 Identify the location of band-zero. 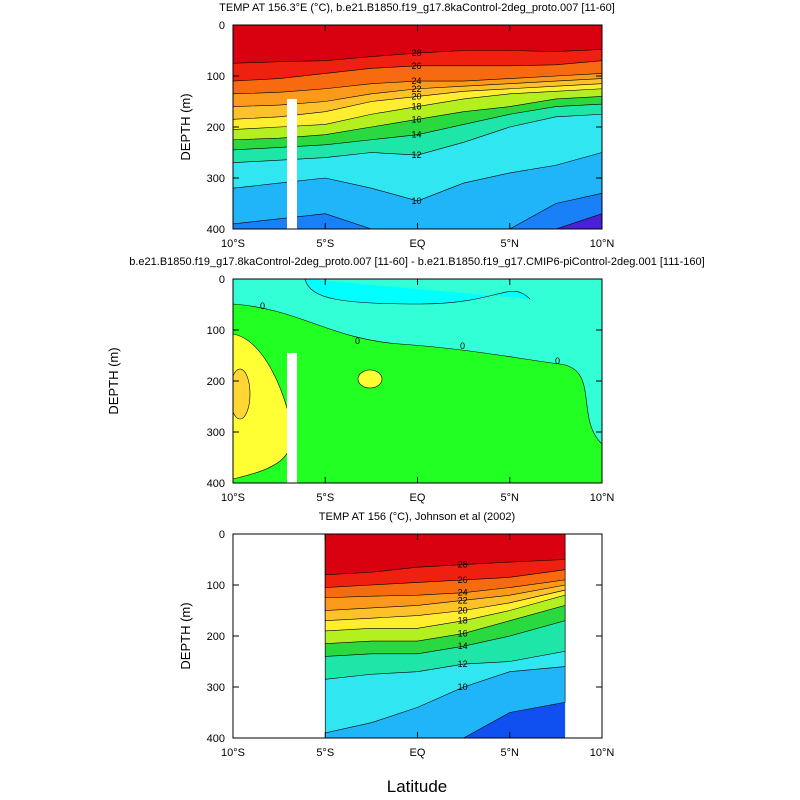
(417, 393).